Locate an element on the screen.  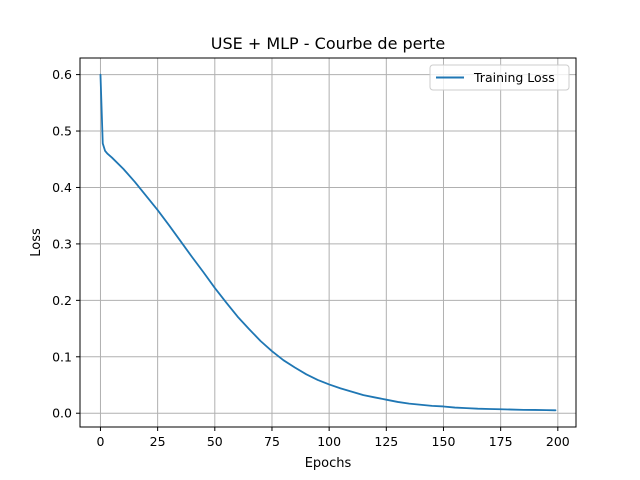
x-axis-label: Epochs is located at coordinates (328, 463).